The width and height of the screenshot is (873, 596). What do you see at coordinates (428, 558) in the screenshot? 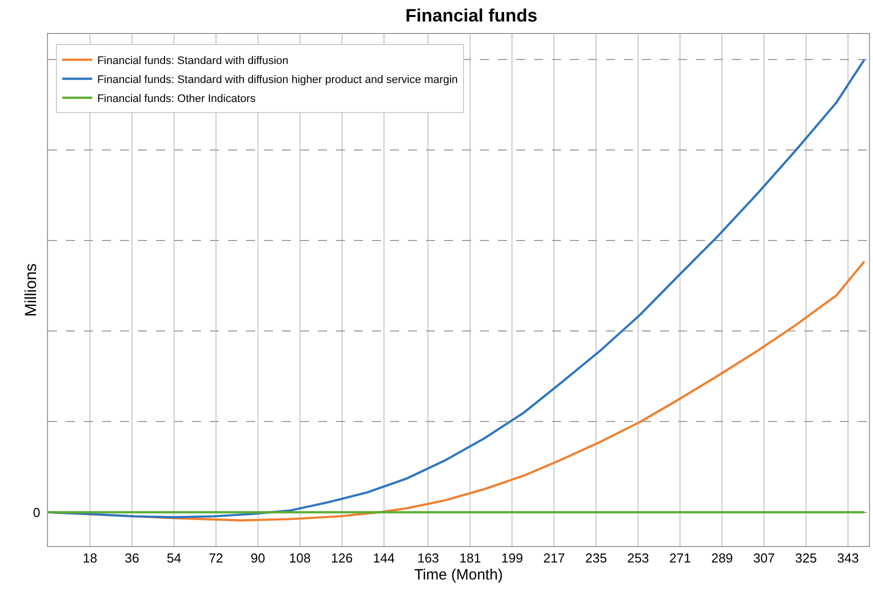
I see `x-tick-label: 163` at bounding box center [428, 558].